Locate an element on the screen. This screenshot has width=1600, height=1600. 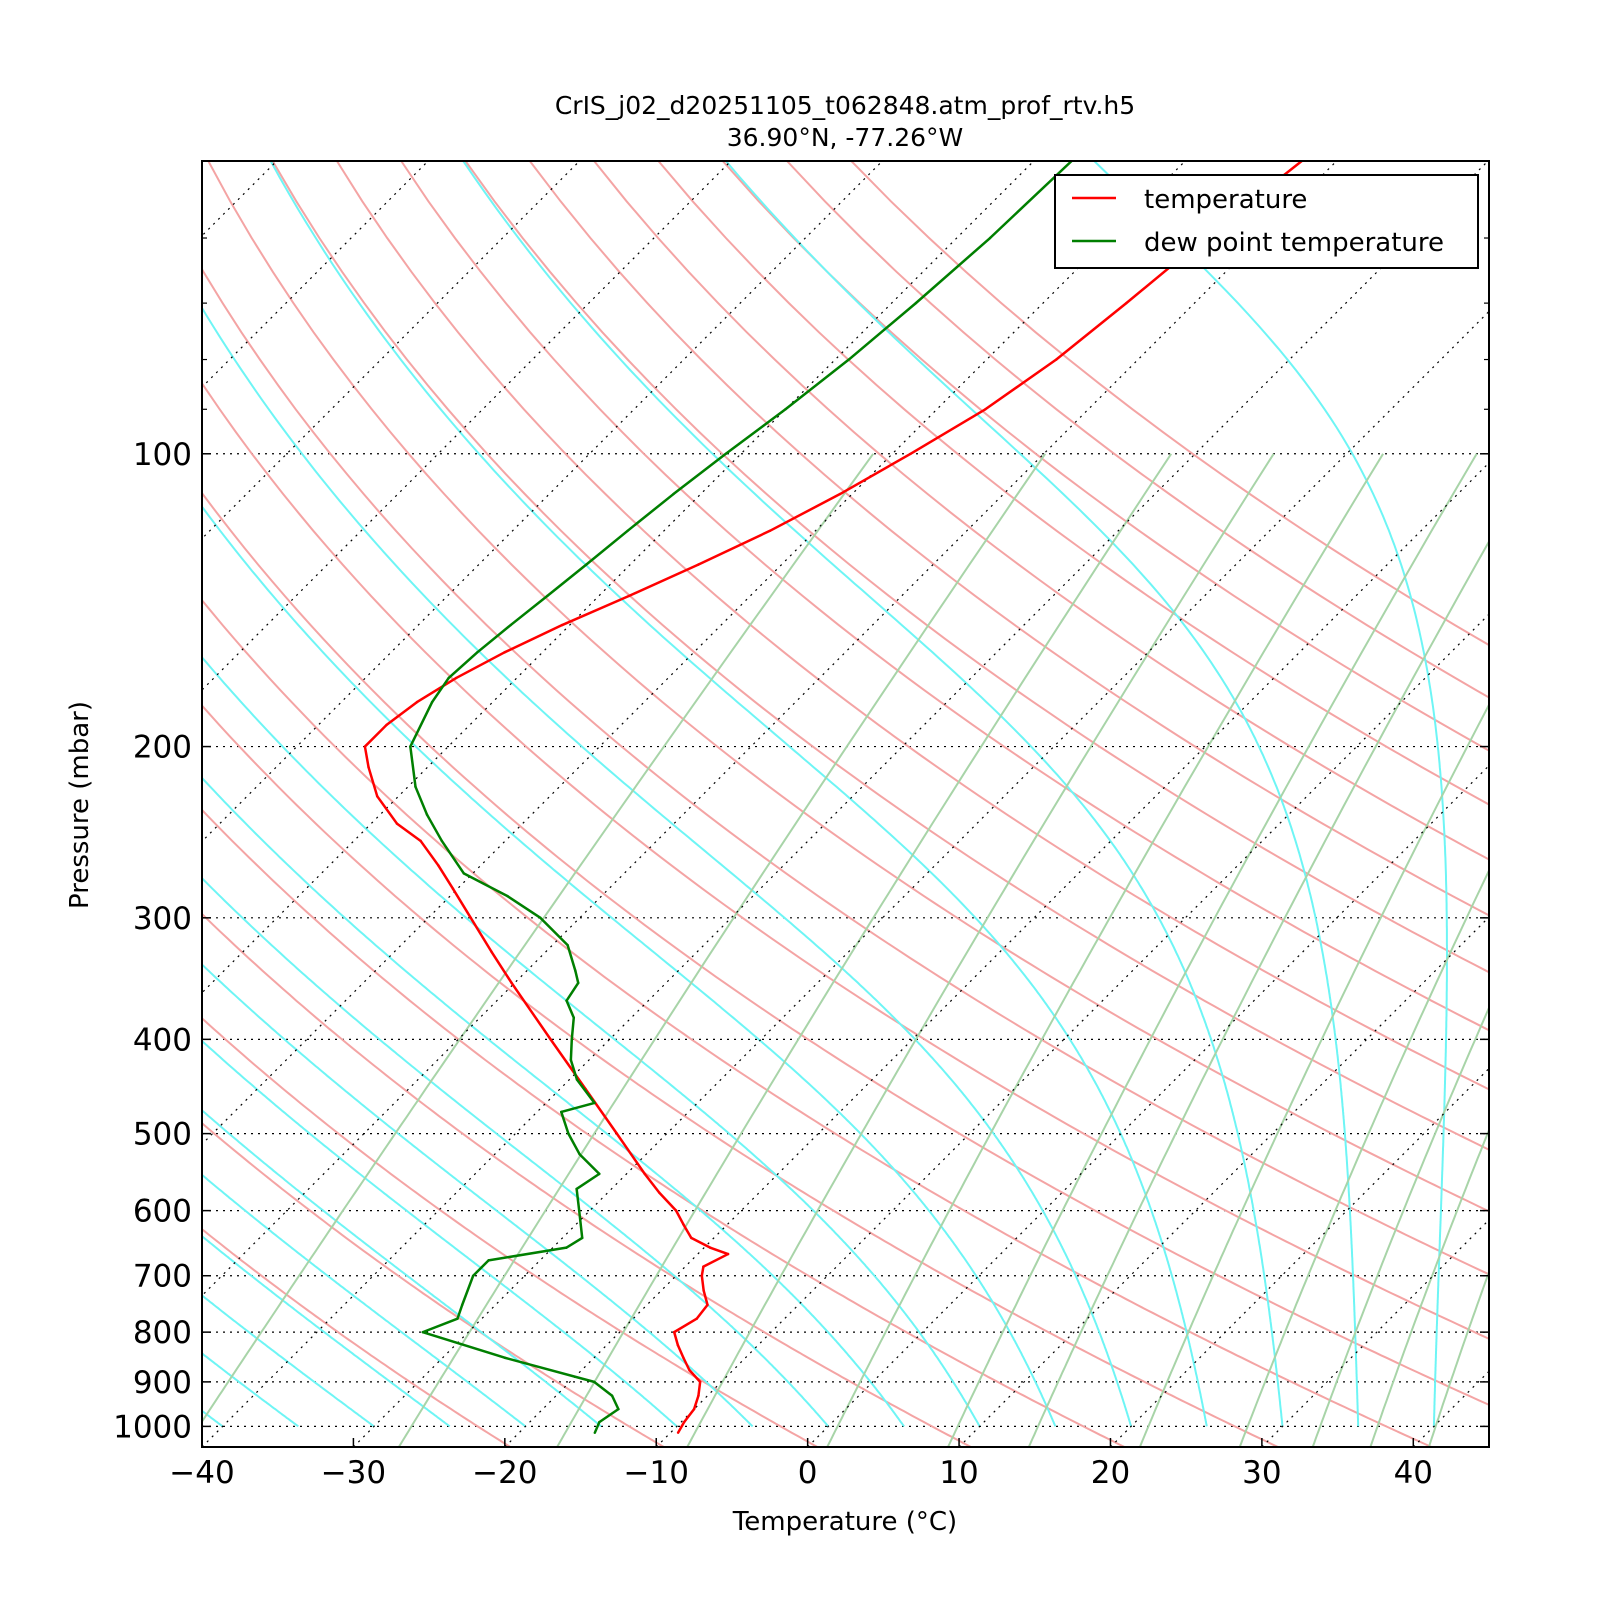
x-tick-label: 10 is located at coordinates (958, 1473).